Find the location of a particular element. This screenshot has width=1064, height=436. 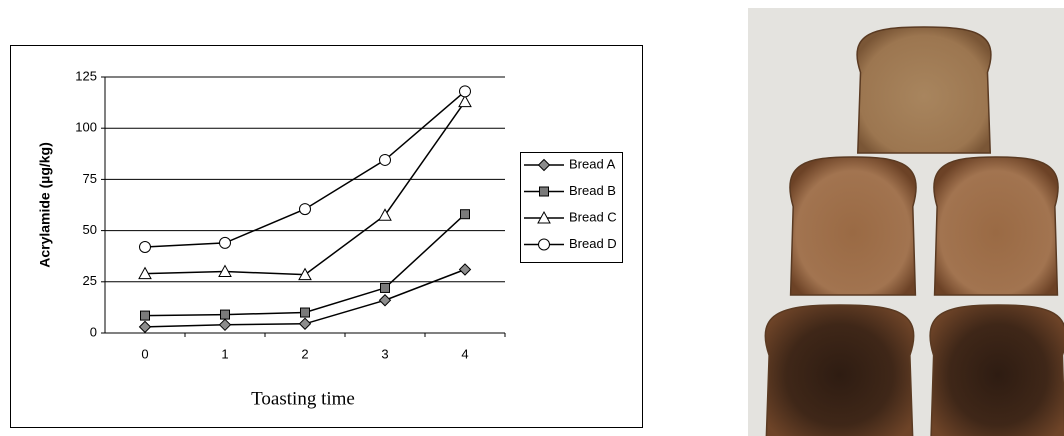

legend-label: Bread D is located at coordinates (593, 243).